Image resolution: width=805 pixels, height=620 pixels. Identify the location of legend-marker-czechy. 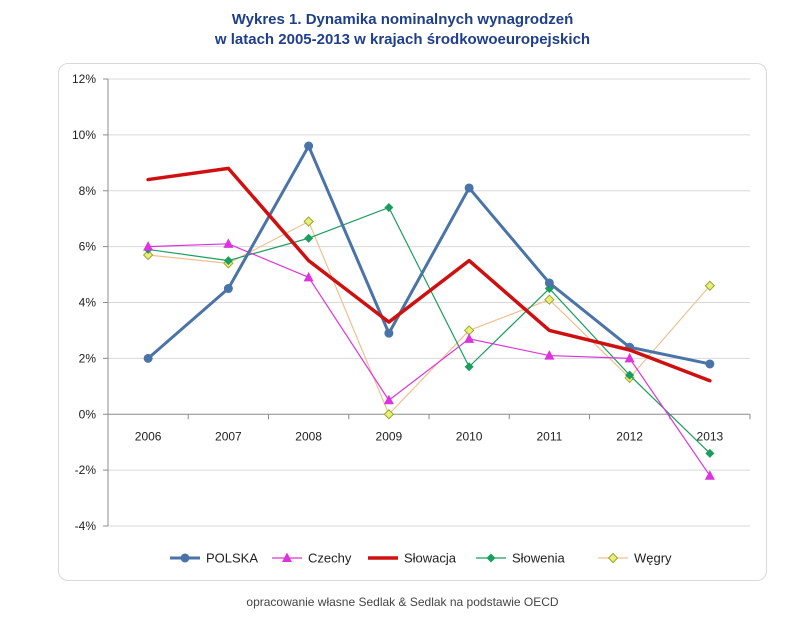
(287, 557).